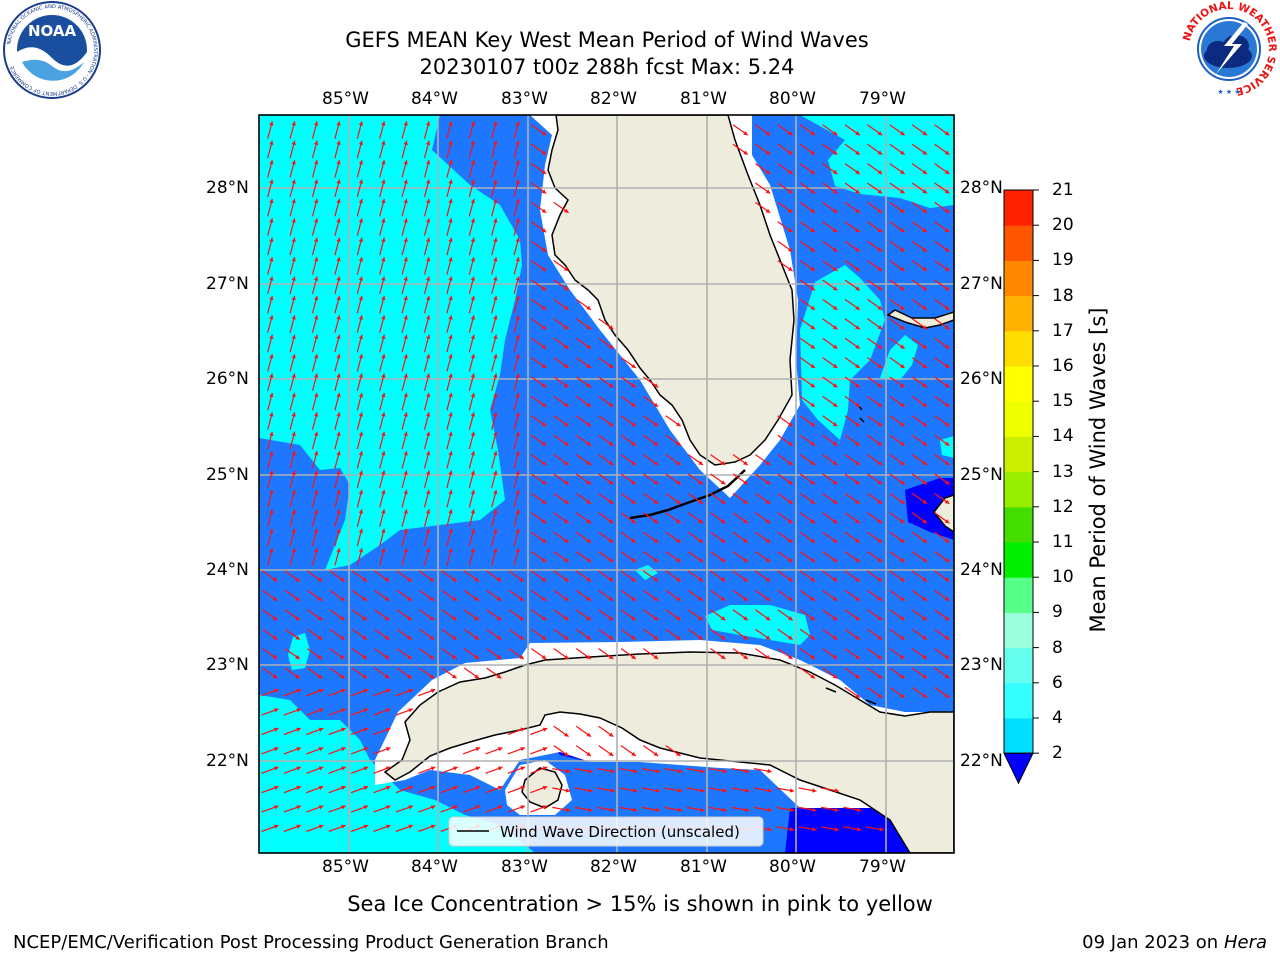  What do you see at coordinates (792, 867) in the screenshot?
I see `lon-tick-bottom-6: 80°W` at bounding box center [792, 867].